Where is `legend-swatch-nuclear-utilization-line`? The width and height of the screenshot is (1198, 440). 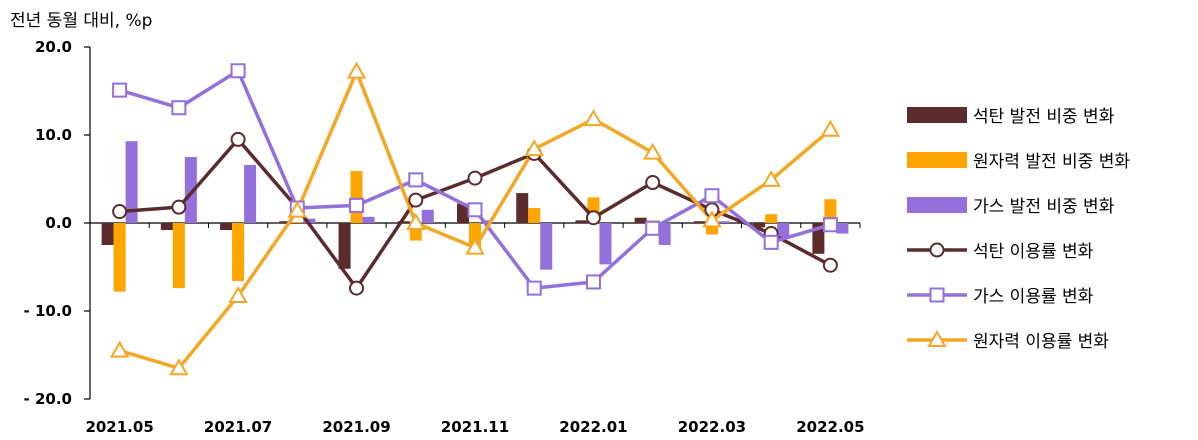
legend-swatch-nuclear-utilization-line is located at coordinates (938, 340).